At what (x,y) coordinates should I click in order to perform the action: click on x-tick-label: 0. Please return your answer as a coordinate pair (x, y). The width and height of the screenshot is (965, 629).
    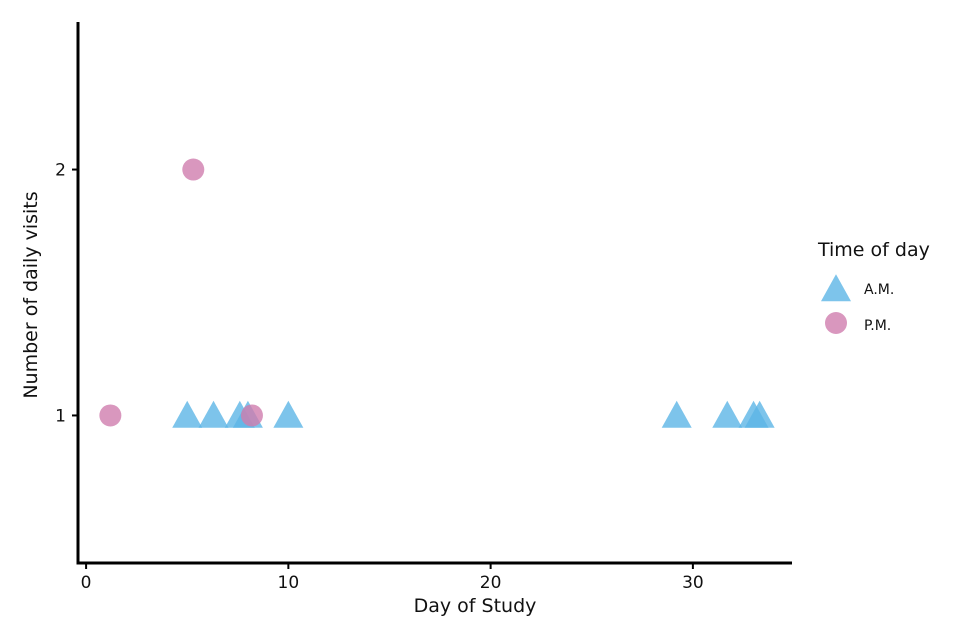
    Looking at the image, I should click on (86, 583).